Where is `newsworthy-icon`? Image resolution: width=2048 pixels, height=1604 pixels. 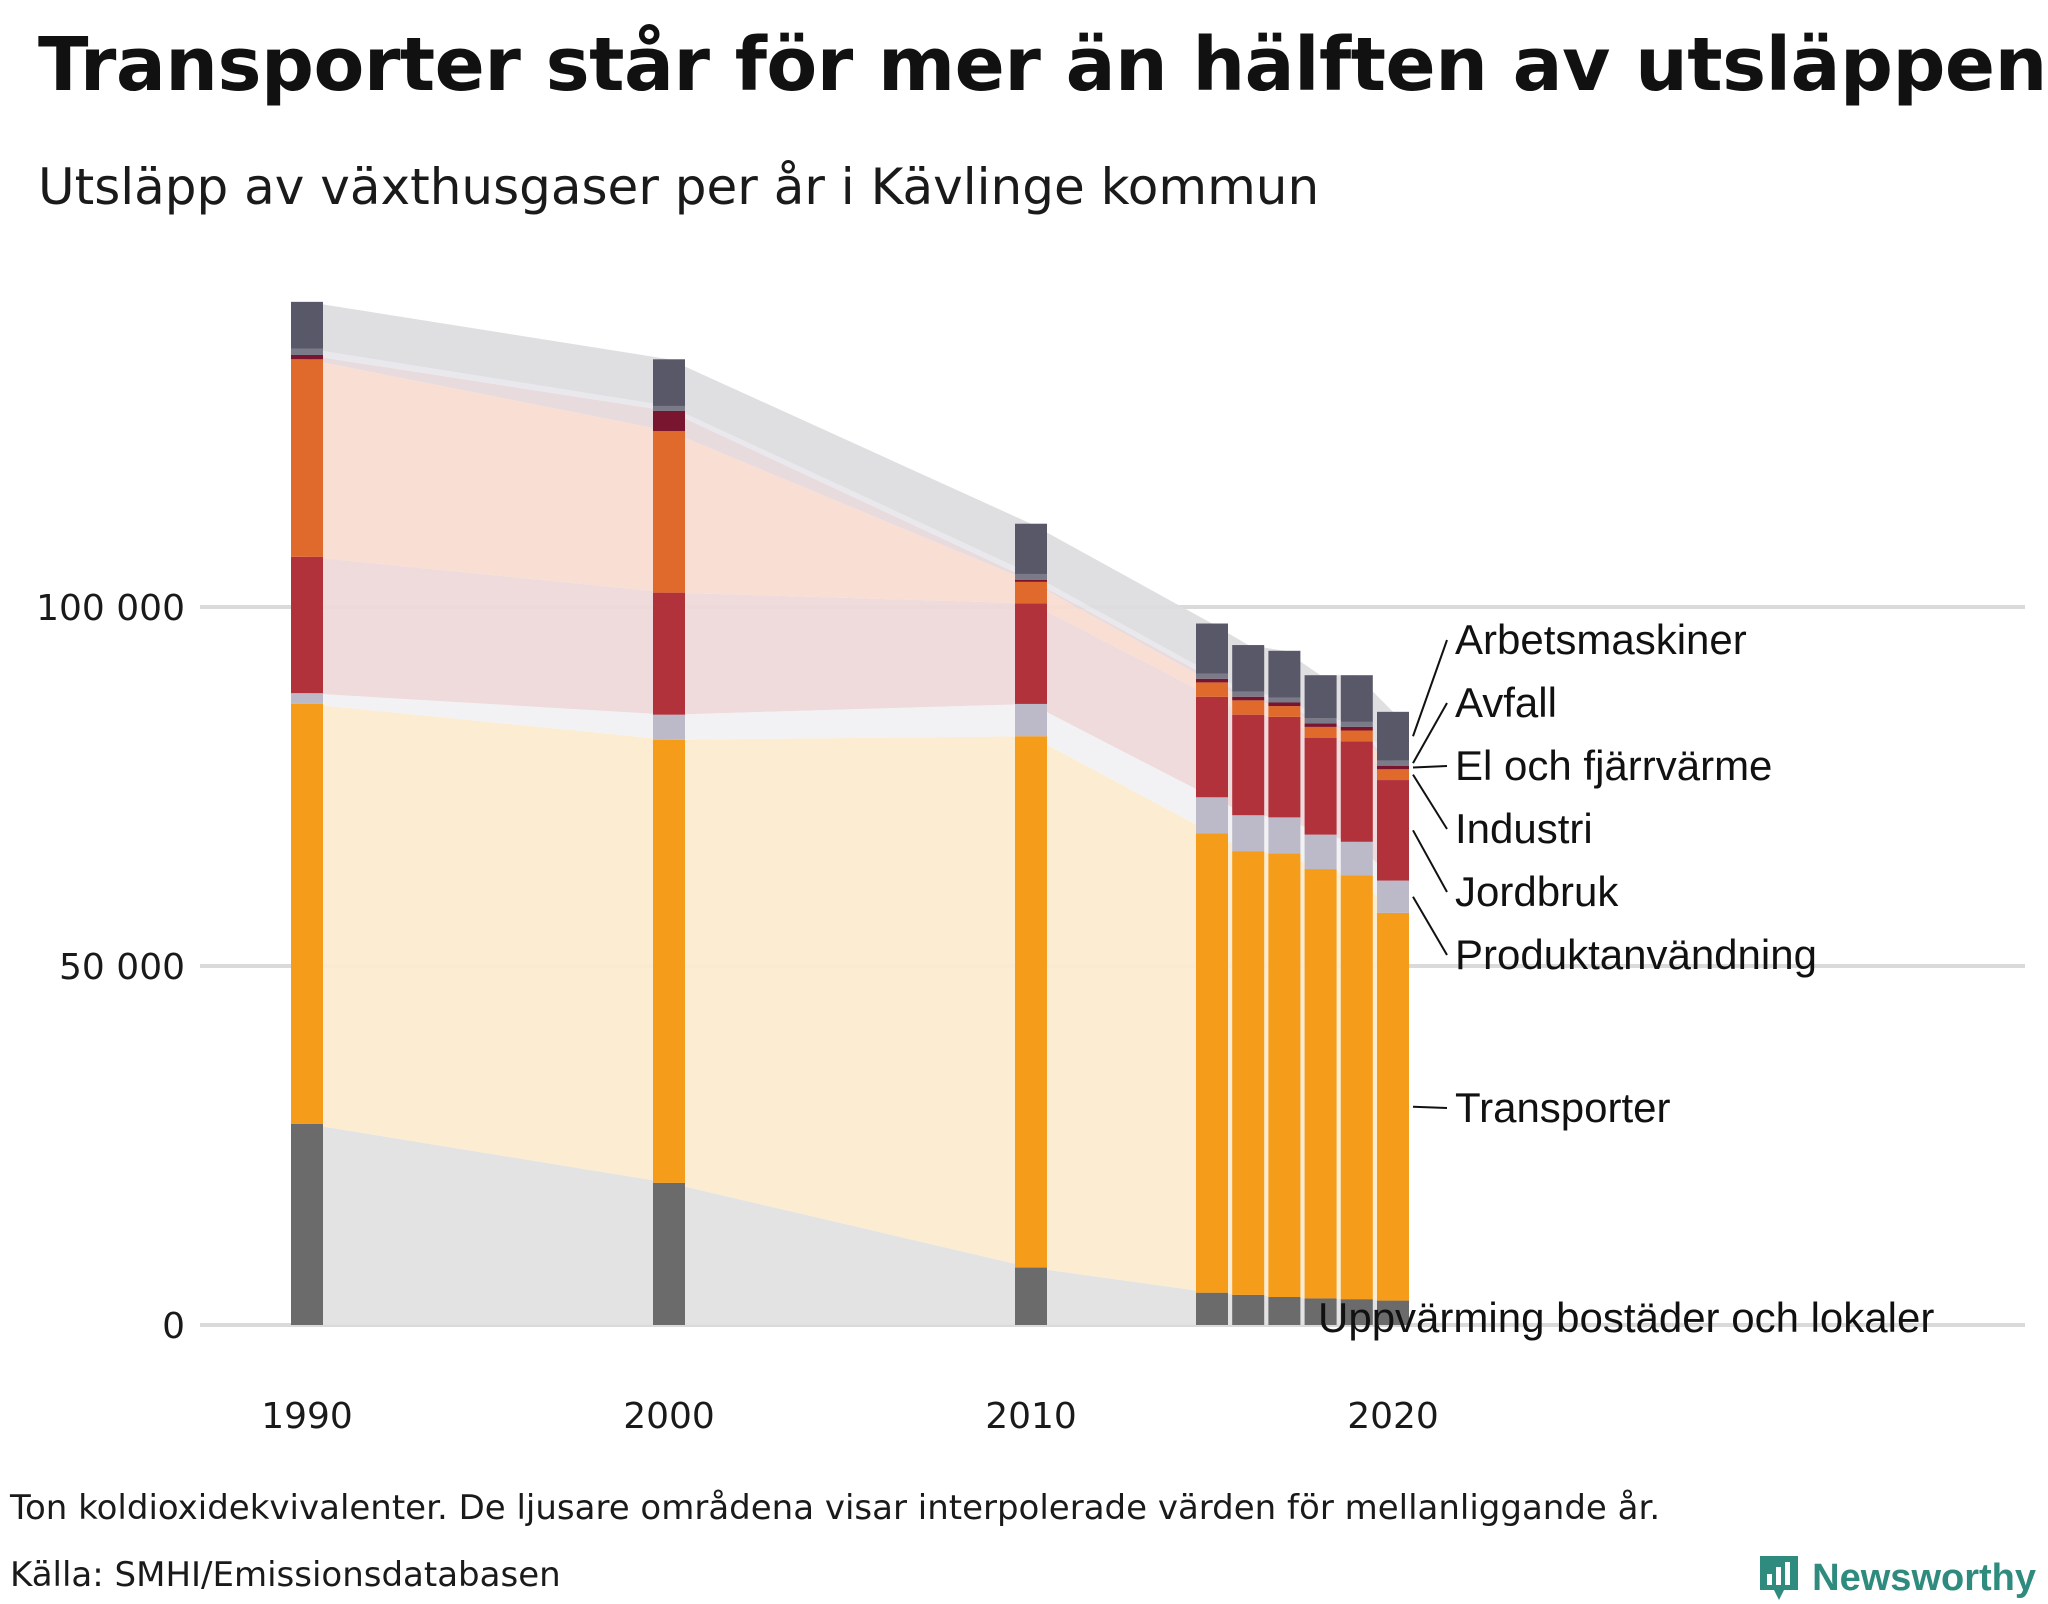
newsworthy-icon is located at coordinates (1779, 1578).